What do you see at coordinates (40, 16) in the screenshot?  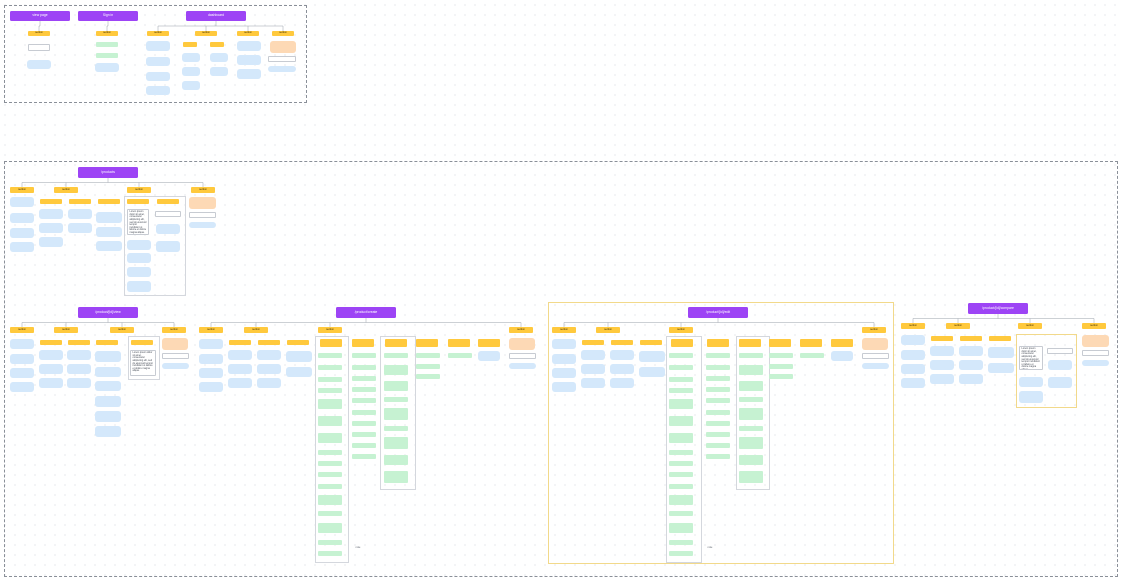 I see `page-view-node: view page` at bounding box center [40, 16].